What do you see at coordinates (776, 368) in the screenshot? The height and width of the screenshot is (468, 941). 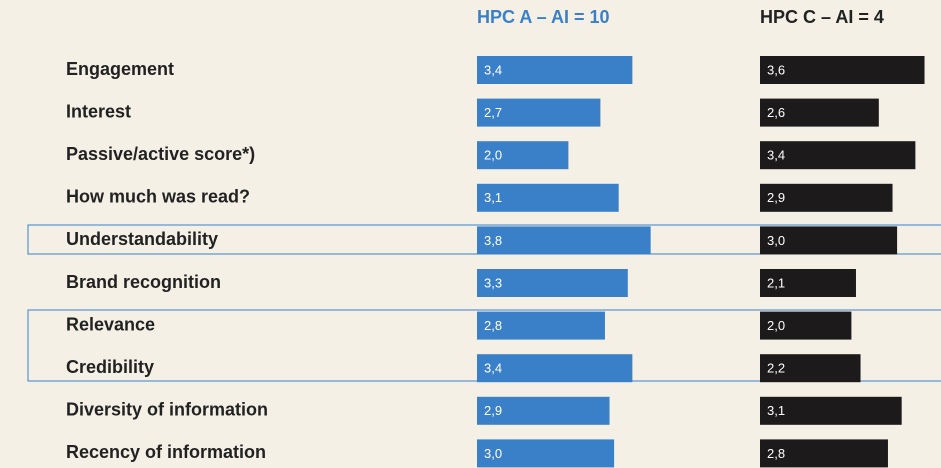 I see `value-label: 2,2` at bounding box center [776, 368].